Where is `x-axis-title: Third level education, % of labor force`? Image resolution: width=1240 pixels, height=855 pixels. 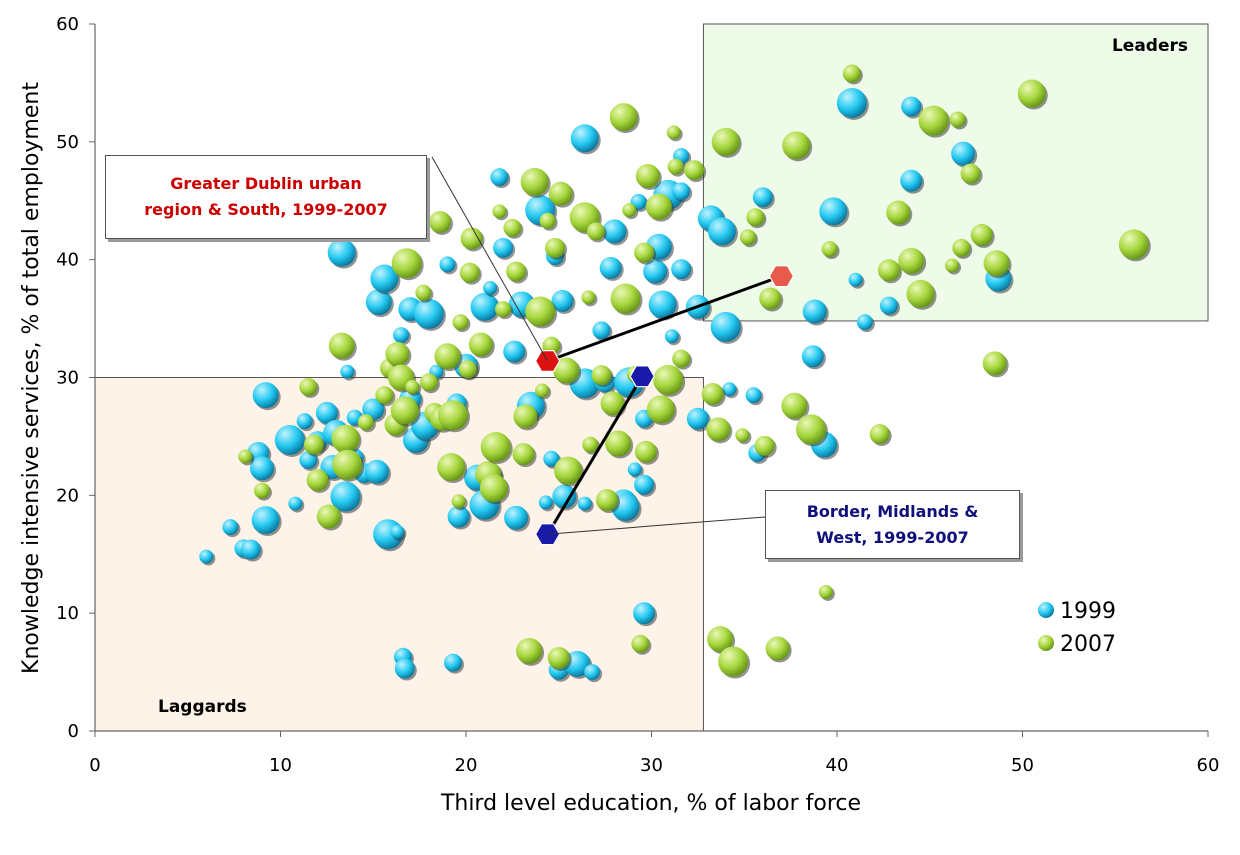 x-axis-title: Third level education, % of labor force is located at coordinates (650, 803).